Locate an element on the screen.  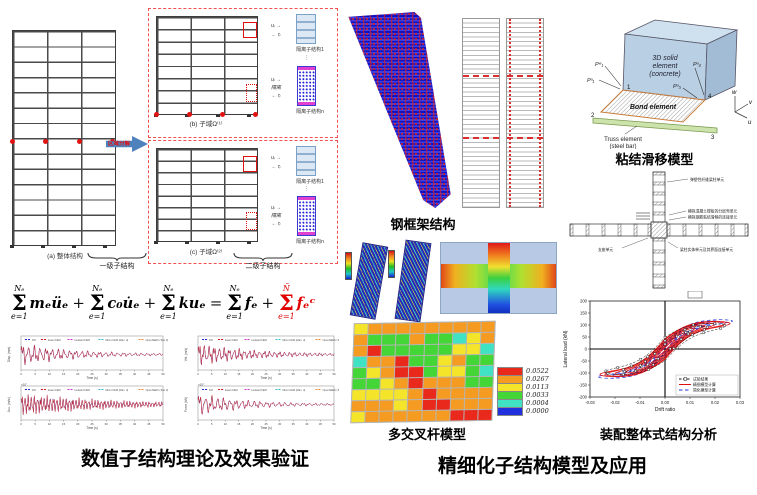
svg-text: 0 is located at coordinates (586, 349).